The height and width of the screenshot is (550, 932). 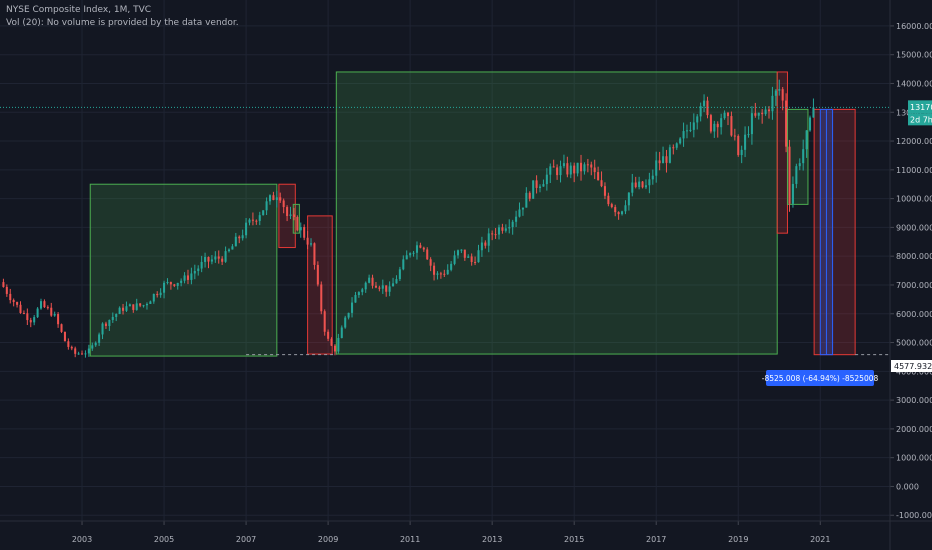 I want to click on measure-tag: -8525.008 (-64.94%) -8525008, so click(x=820, y=378).